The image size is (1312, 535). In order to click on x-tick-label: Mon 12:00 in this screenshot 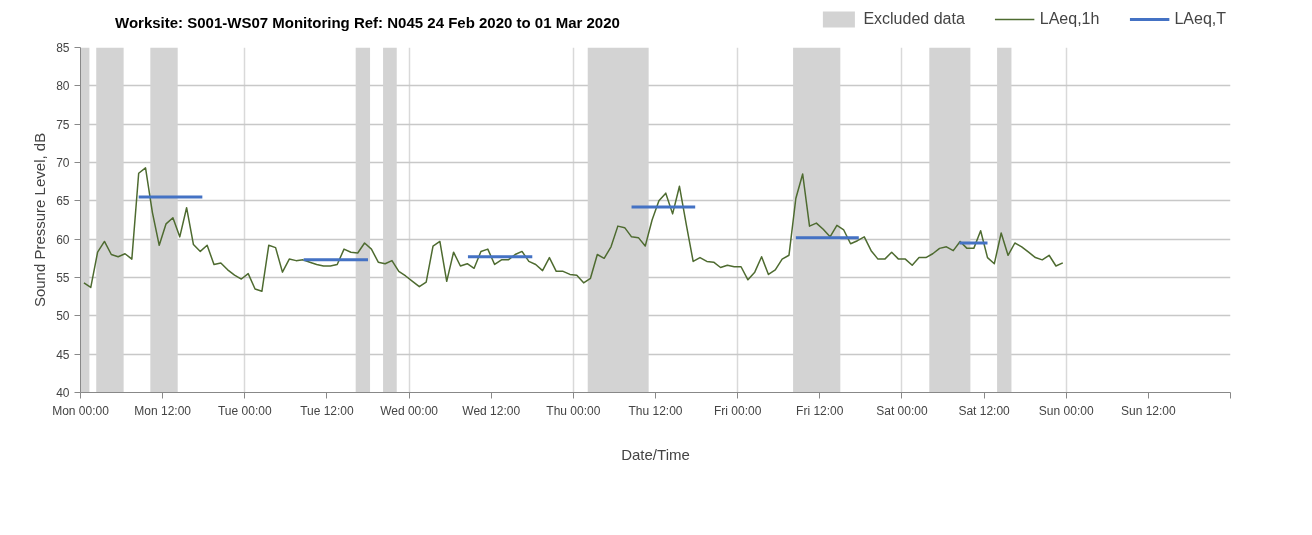, I will do `click(163, 410)`.